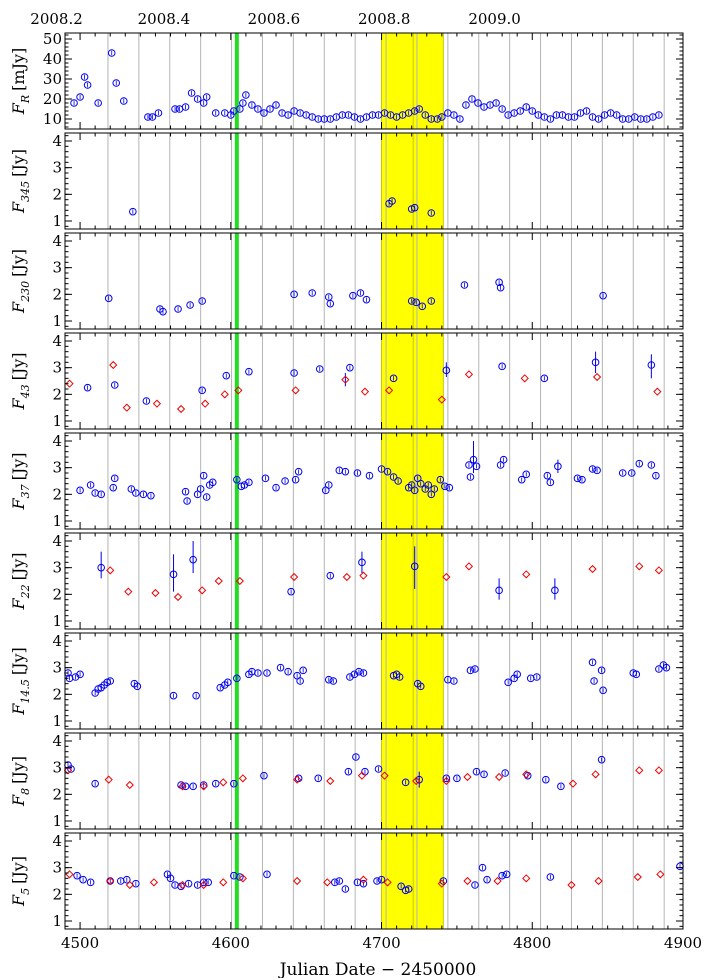 This screenshot has width=704, height=978. Describe the element at coordinates (20, 82) in the screenshot. I see `y-axis-label: FR [mJy]` at that location.